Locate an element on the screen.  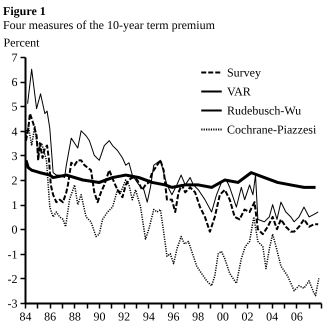
y-axis-title: Percent is located at coordinates (22, 43).